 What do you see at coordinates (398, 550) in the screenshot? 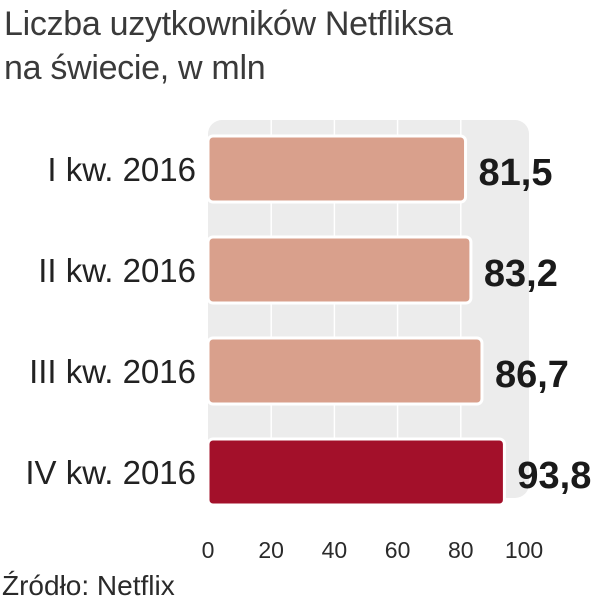
I see `x-tick-label: 60` at bounding box center [398, 550].